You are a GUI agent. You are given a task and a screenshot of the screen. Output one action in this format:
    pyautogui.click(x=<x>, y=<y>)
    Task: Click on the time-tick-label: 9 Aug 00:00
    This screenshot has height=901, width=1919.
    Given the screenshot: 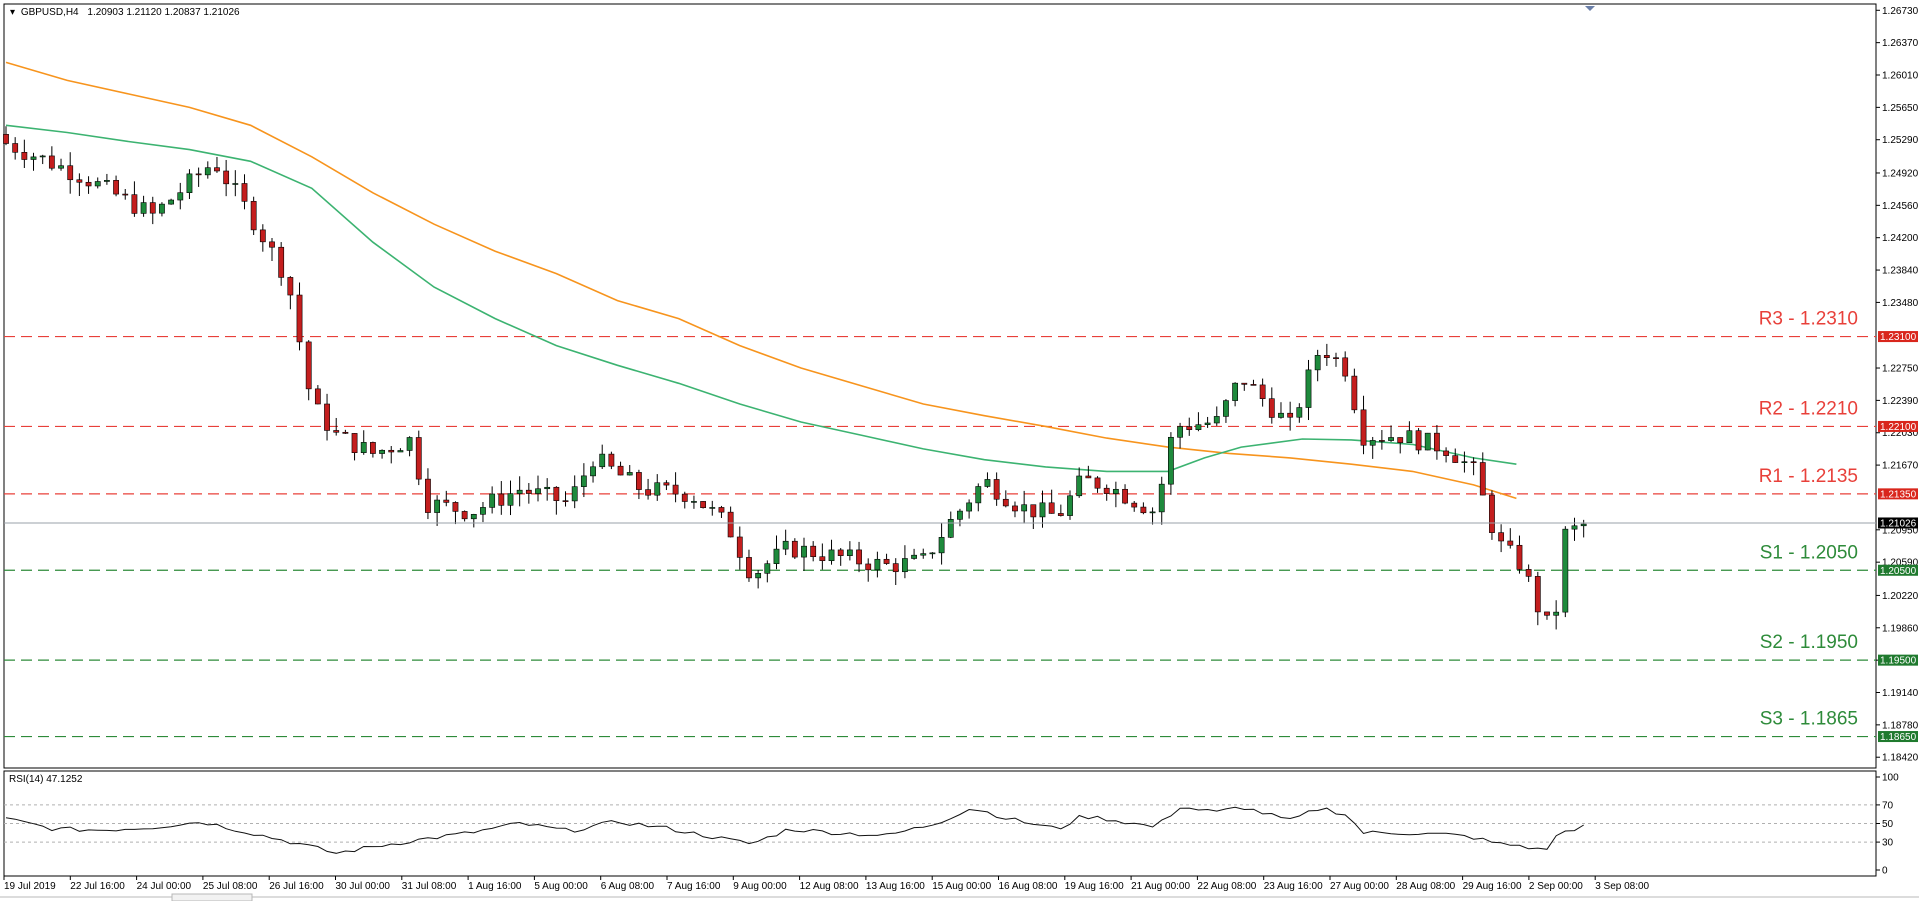 What is the action you would take?
    pyautogui.click(x=760, y=886)
    